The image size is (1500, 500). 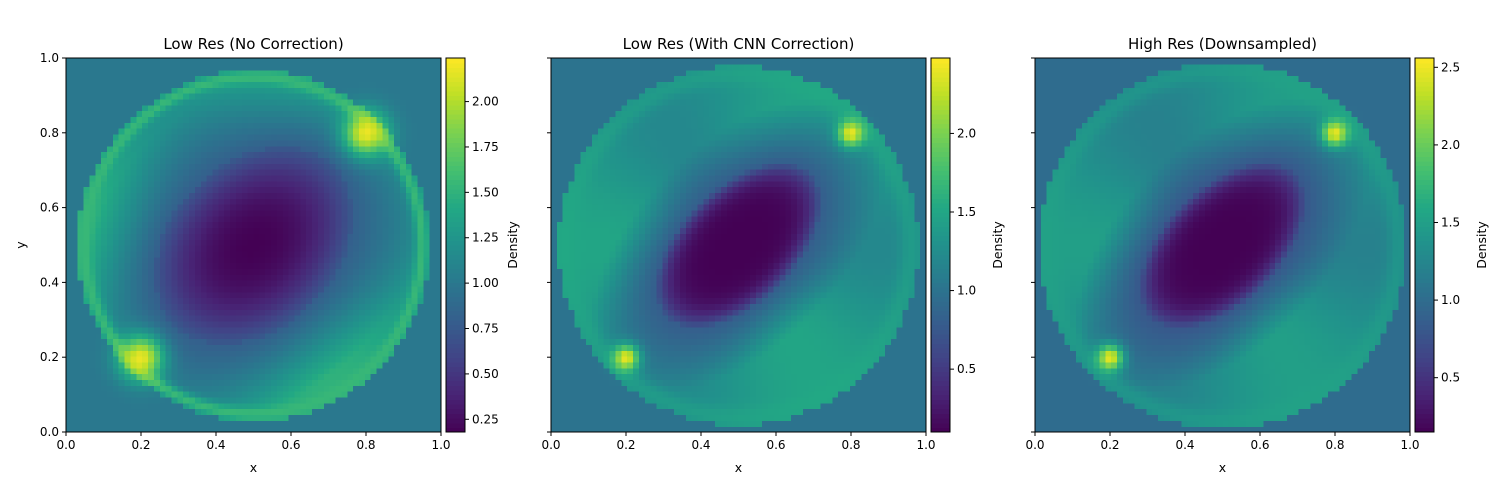 I want to click on x-tick-label: 1.0, so click(x=440, y=445).